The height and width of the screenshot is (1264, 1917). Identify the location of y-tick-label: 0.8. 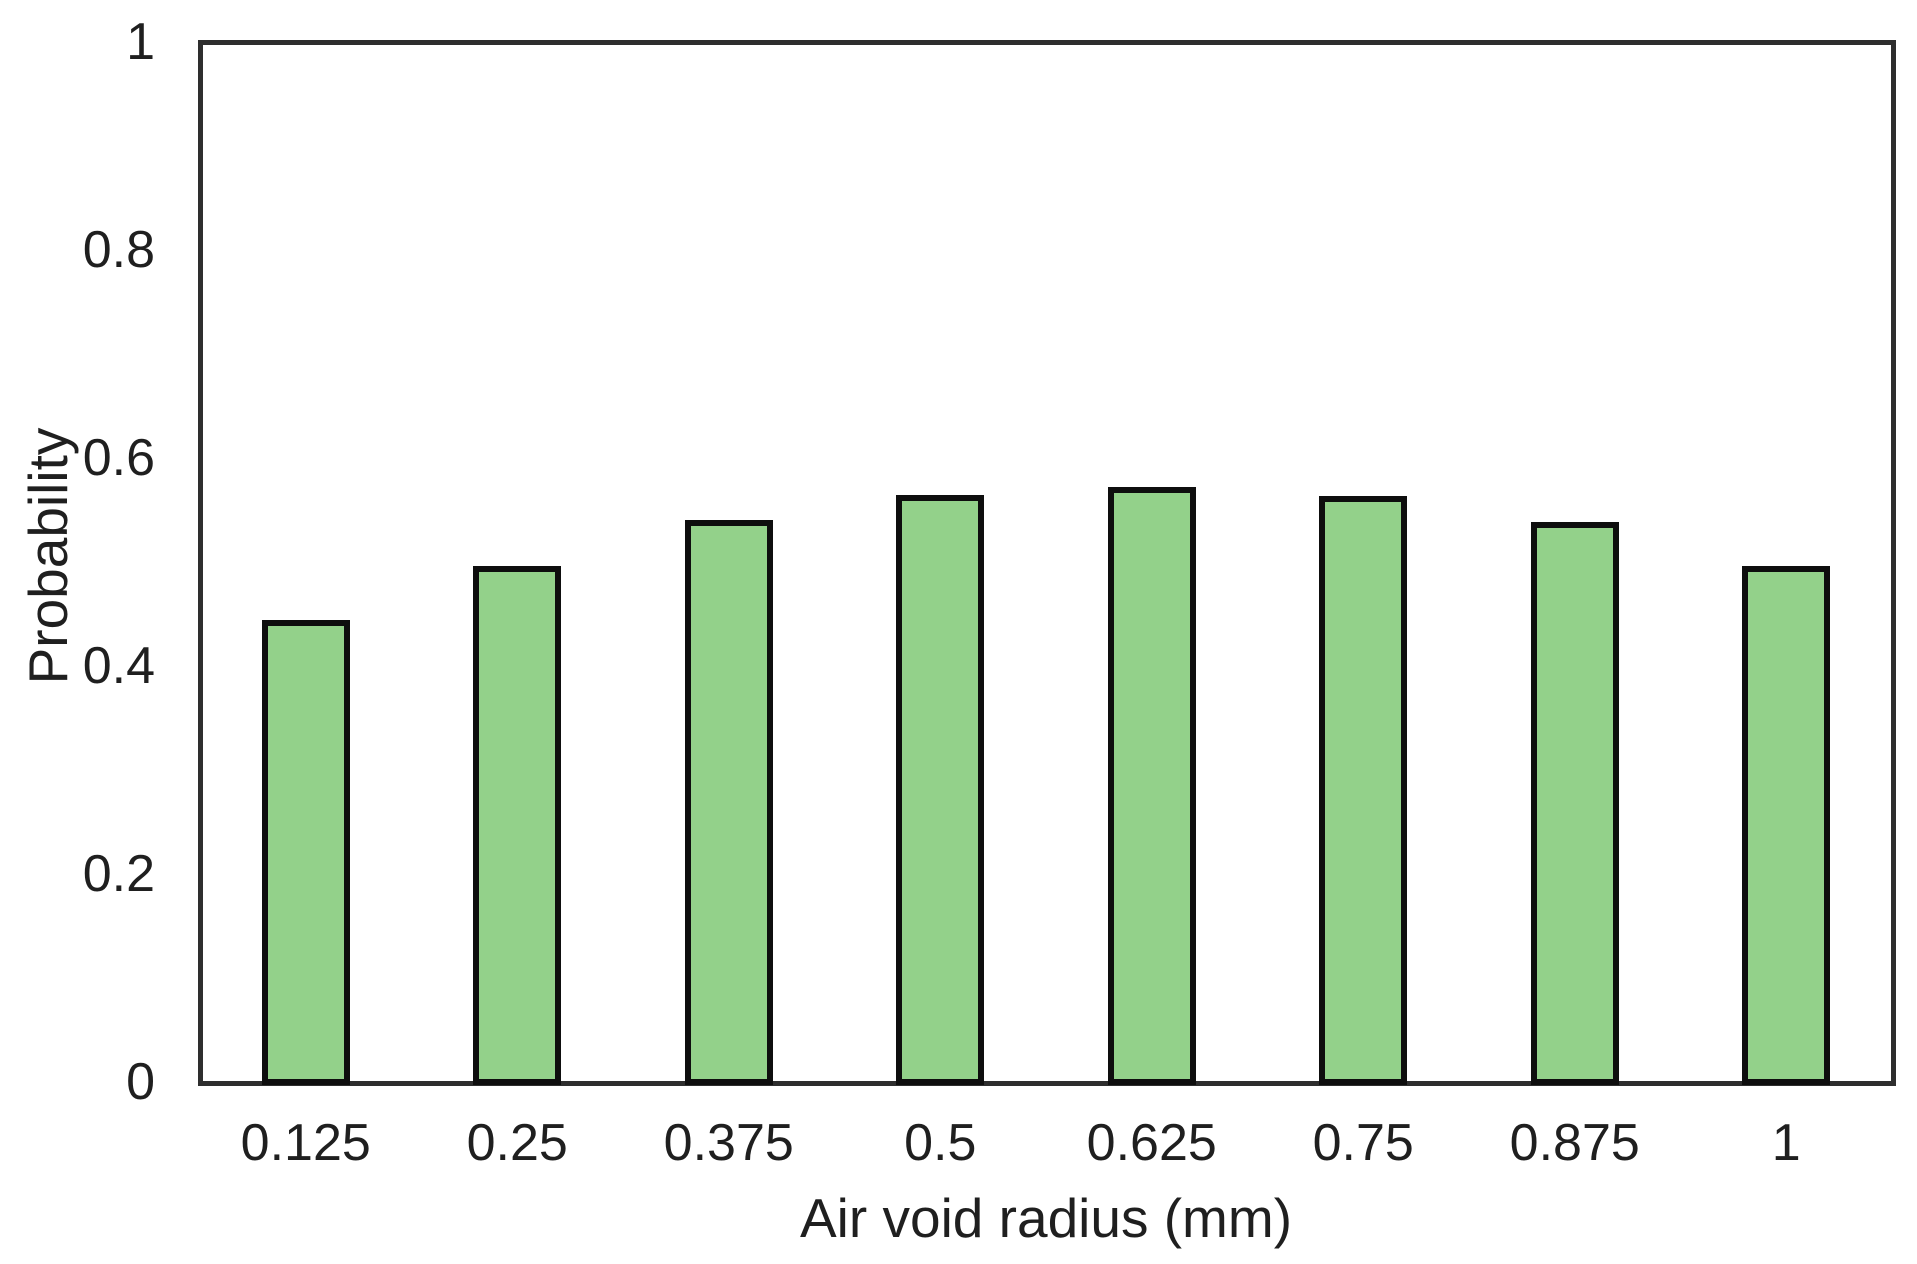
(118, 250).